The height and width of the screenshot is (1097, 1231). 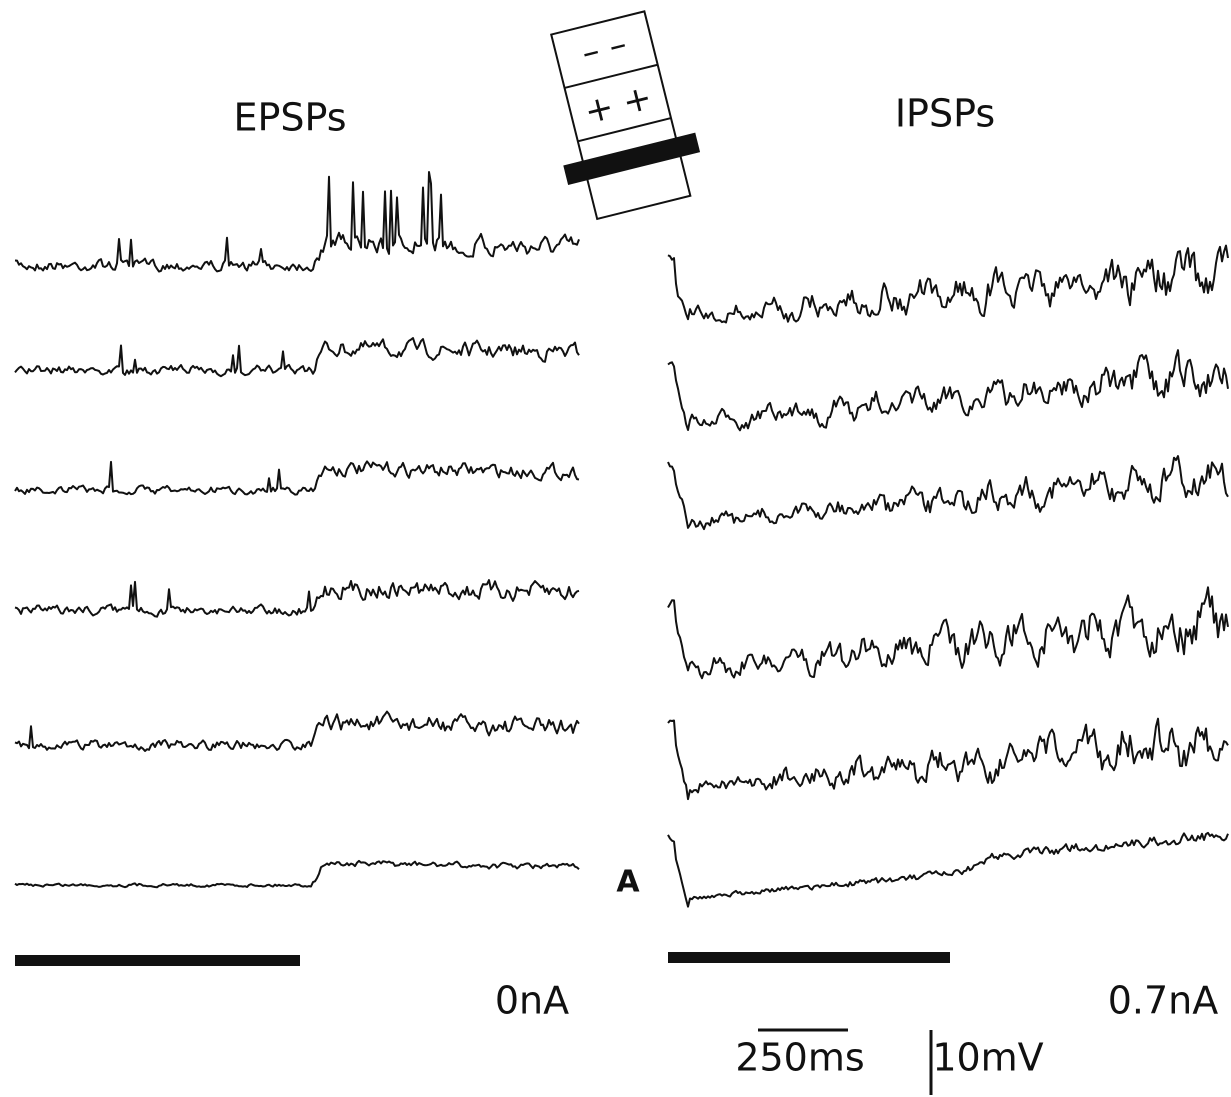 What do you see at coordinates (987, 1058) in the screenshot?
I see `scale-label: 10mV` at bounding box center [987, 1058].